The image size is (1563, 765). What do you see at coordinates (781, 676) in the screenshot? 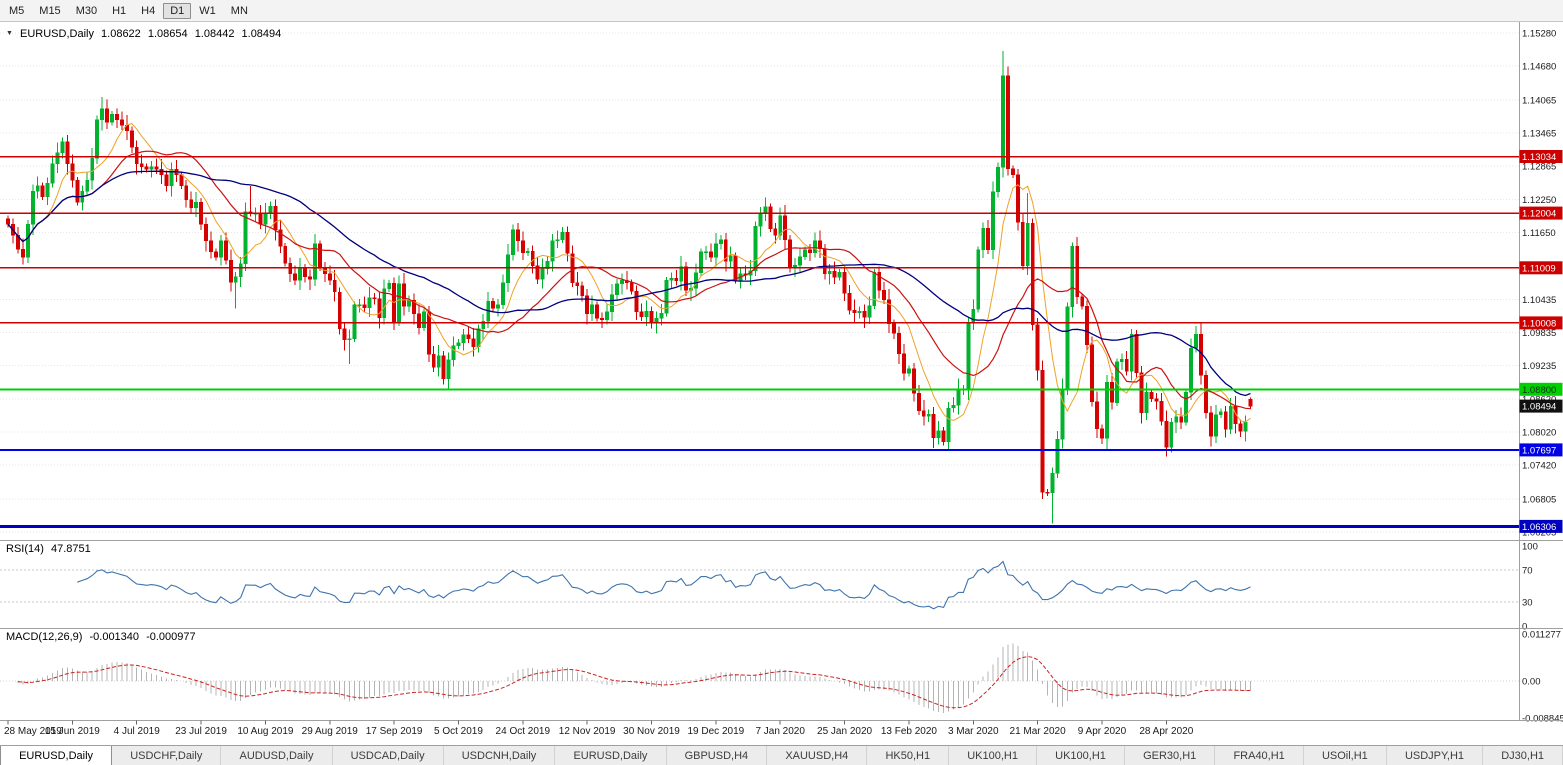
I see `macd-pane: 0.011277 0.00 -0.008845` at bounding box center [781, 676].